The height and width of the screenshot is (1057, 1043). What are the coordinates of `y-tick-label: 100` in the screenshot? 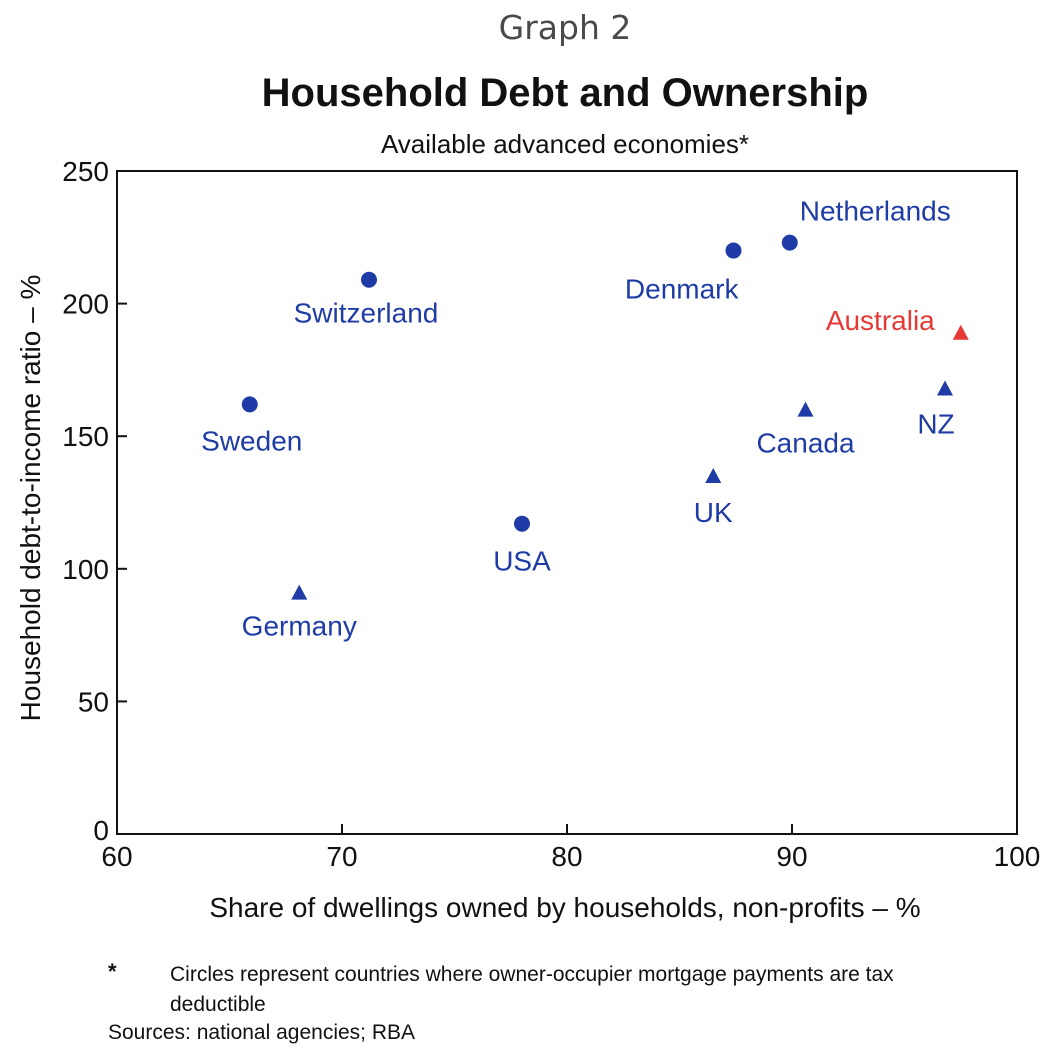 It's located at (85, 569).